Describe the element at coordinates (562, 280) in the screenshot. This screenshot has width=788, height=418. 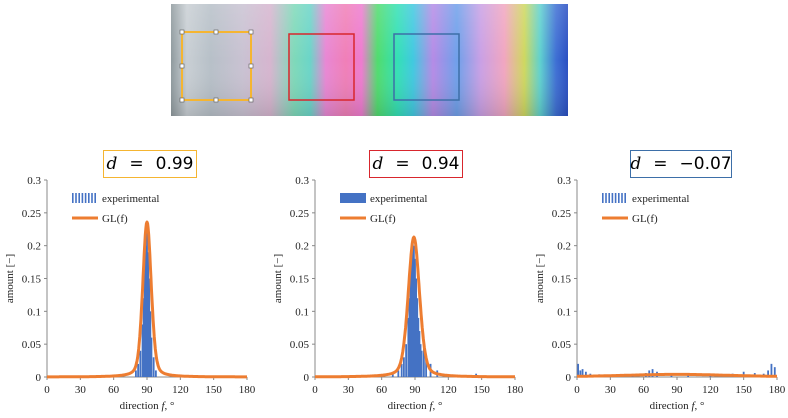
I see `y-tick-label: 0.15` at that location.